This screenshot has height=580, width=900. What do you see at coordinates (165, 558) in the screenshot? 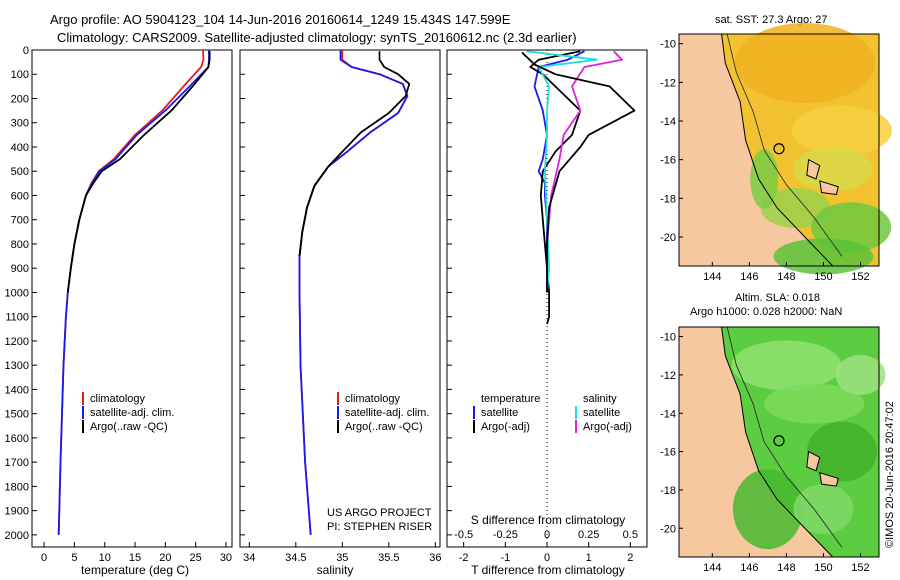
I see `x-tick-label: 20` at bounding box center [165, 558].